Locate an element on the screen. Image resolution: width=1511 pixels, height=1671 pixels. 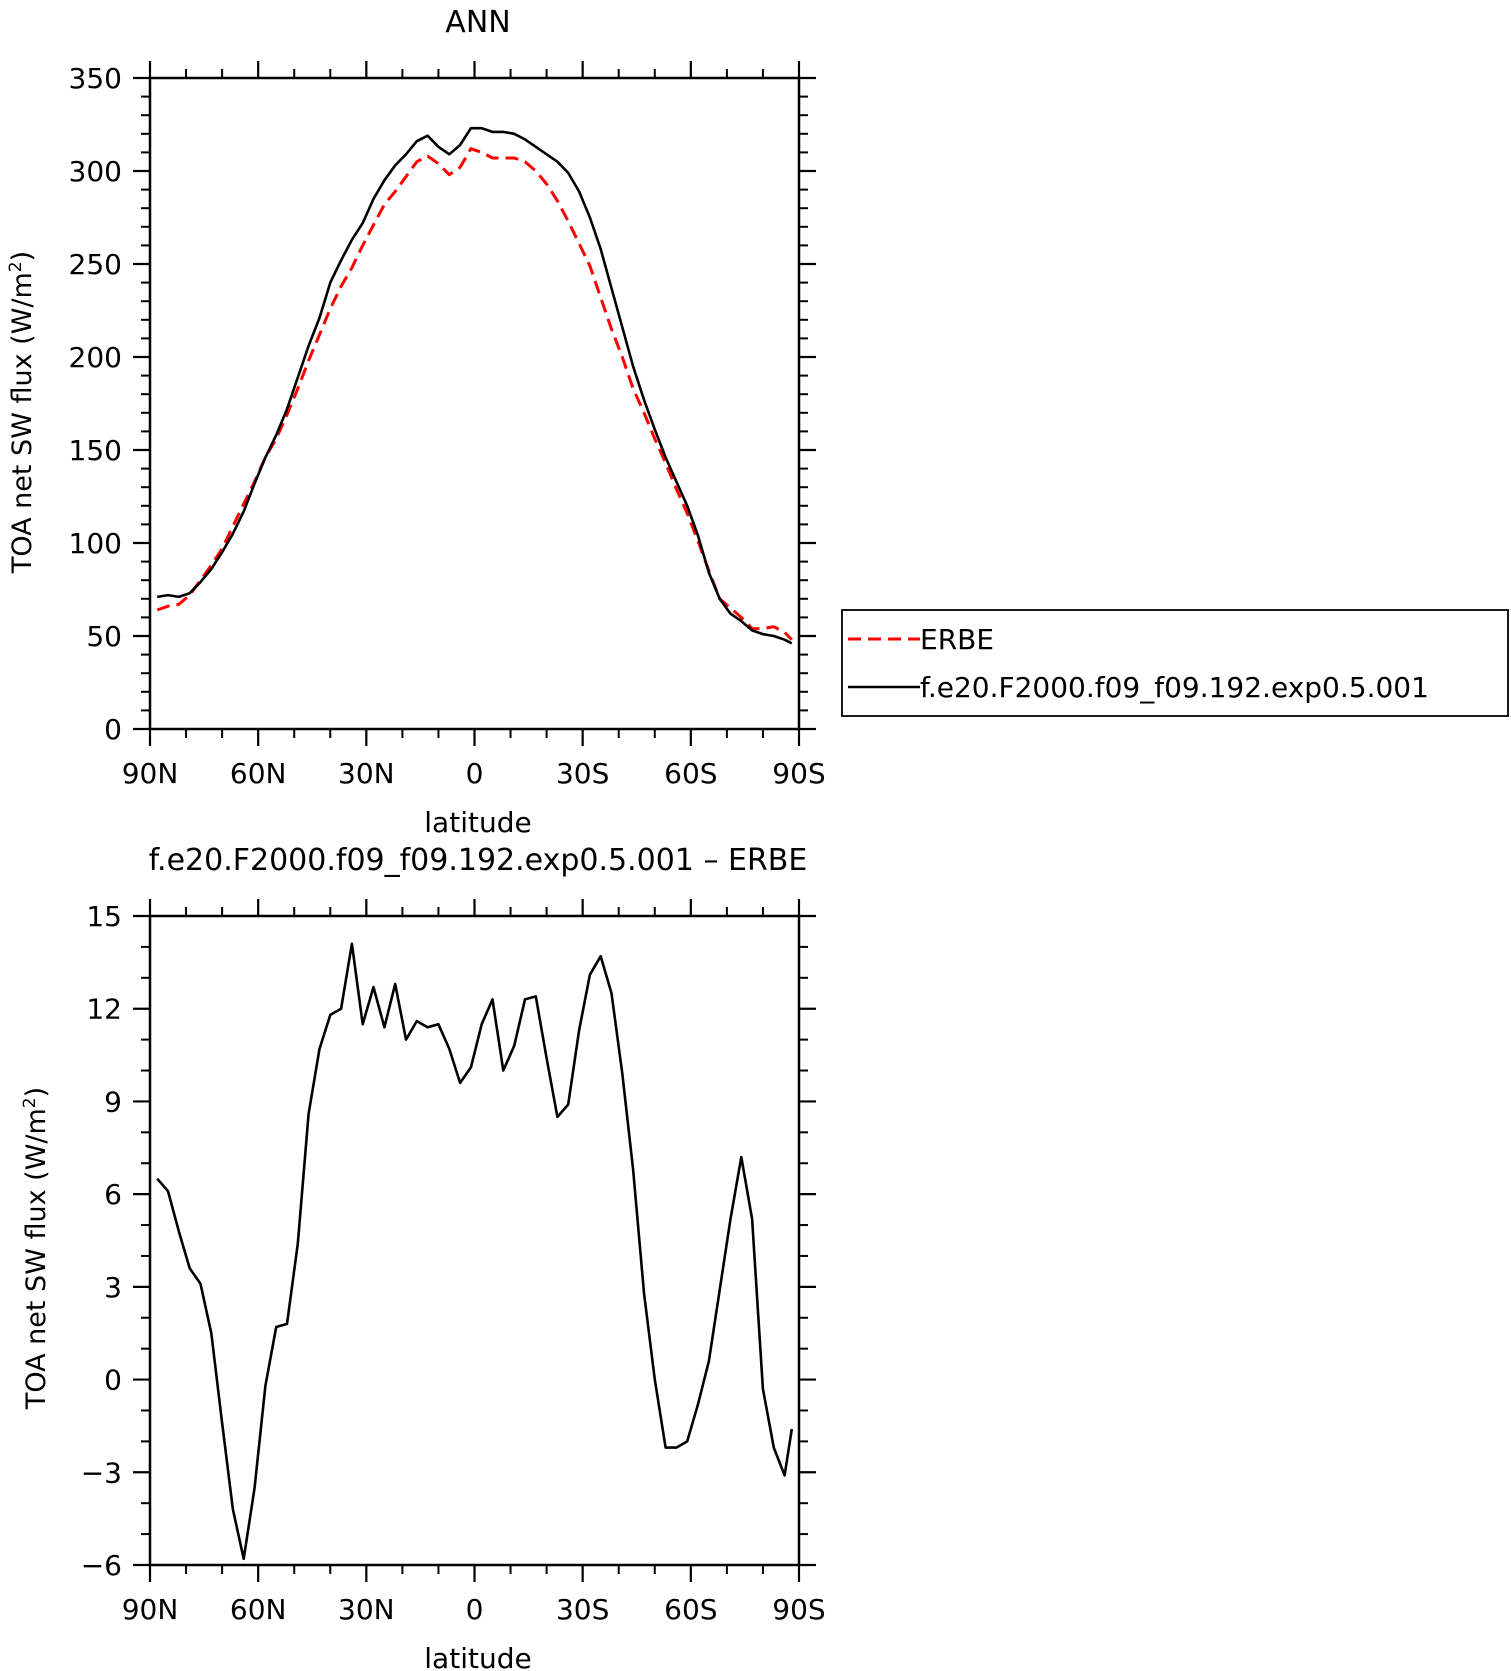
top-y-tick-label: 150 is located at coordinates (95, 450).